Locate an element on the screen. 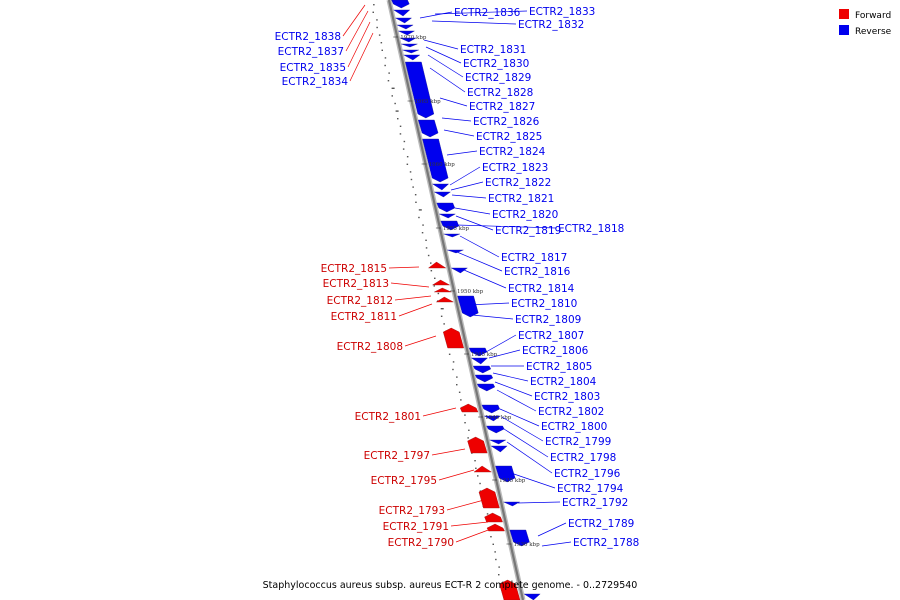 The width and height of the screenshot is (900, 600). scale-tick-label: 1945 kbp is located at coordinates (484, 355).